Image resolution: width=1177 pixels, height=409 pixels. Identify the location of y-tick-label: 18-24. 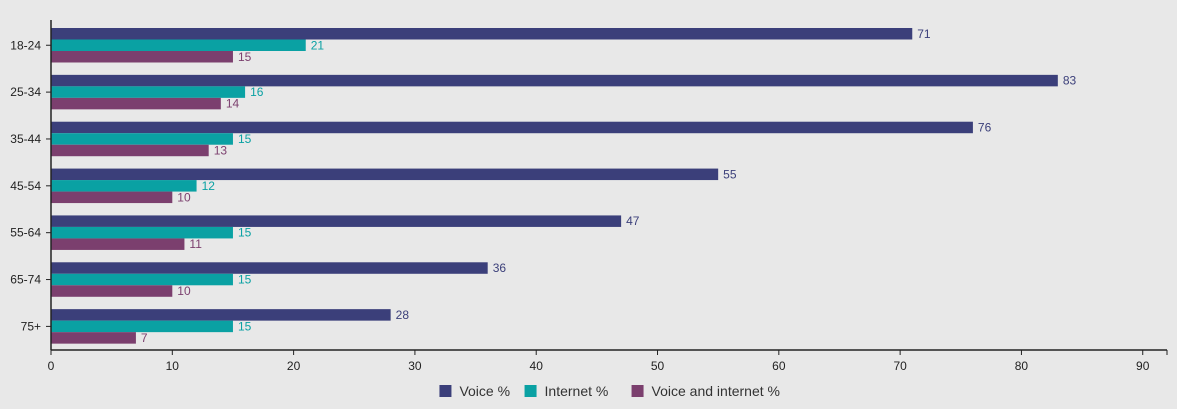
(25, 45).